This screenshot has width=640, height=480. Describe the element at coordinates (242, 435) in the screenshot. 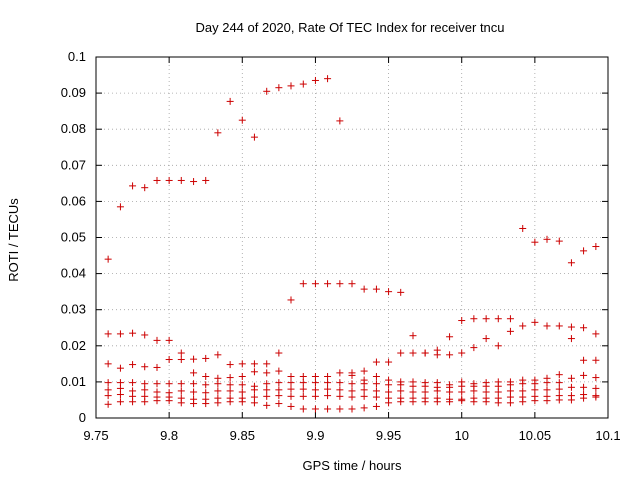

I see `x-tick-label: 9.85` at that location.